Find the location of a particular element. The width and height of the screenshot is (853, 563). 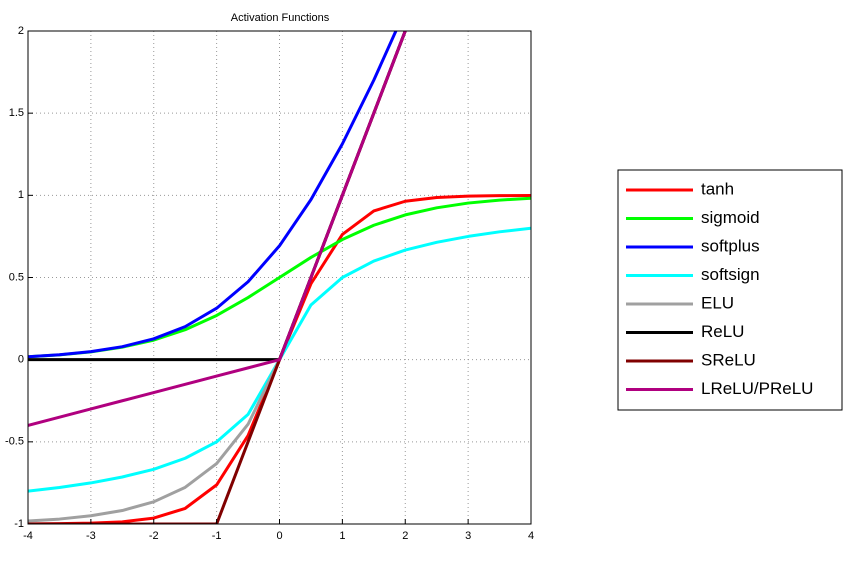

x-tick-label: -4 is located at coordinates (28, 536).